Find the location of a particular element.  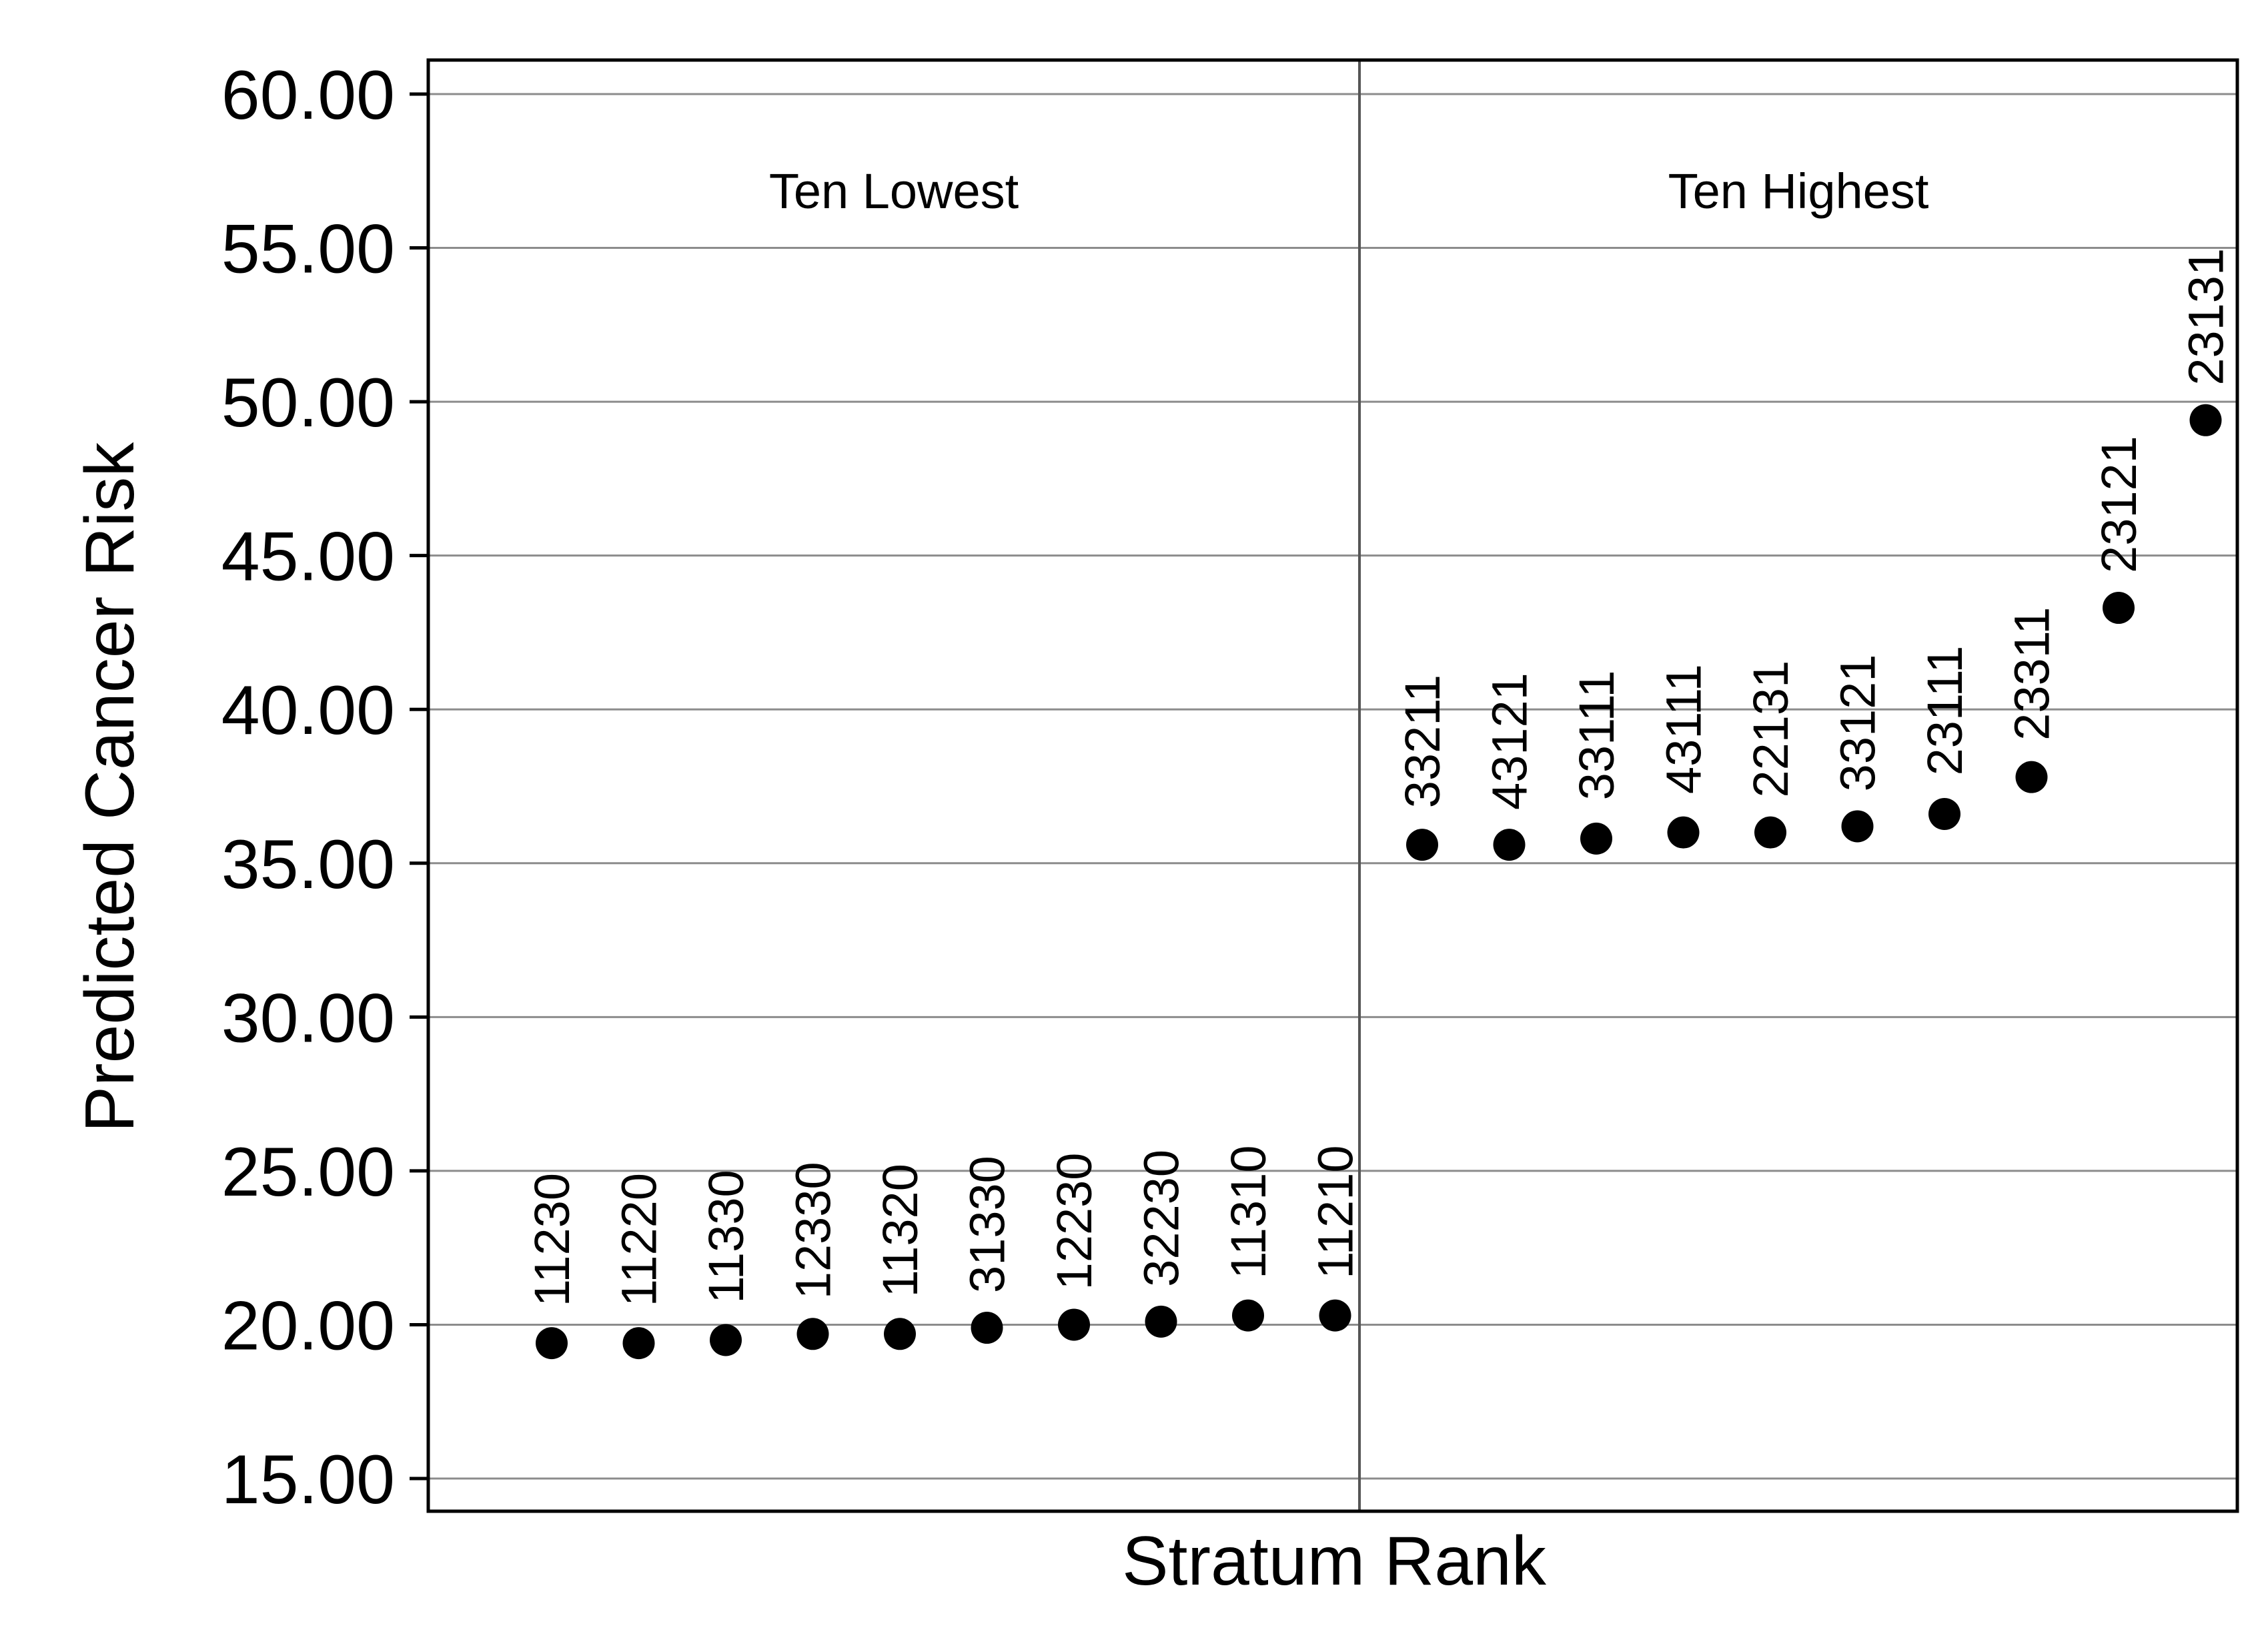

y-tick-label: 45.00 is located at coordinates (308, 557).